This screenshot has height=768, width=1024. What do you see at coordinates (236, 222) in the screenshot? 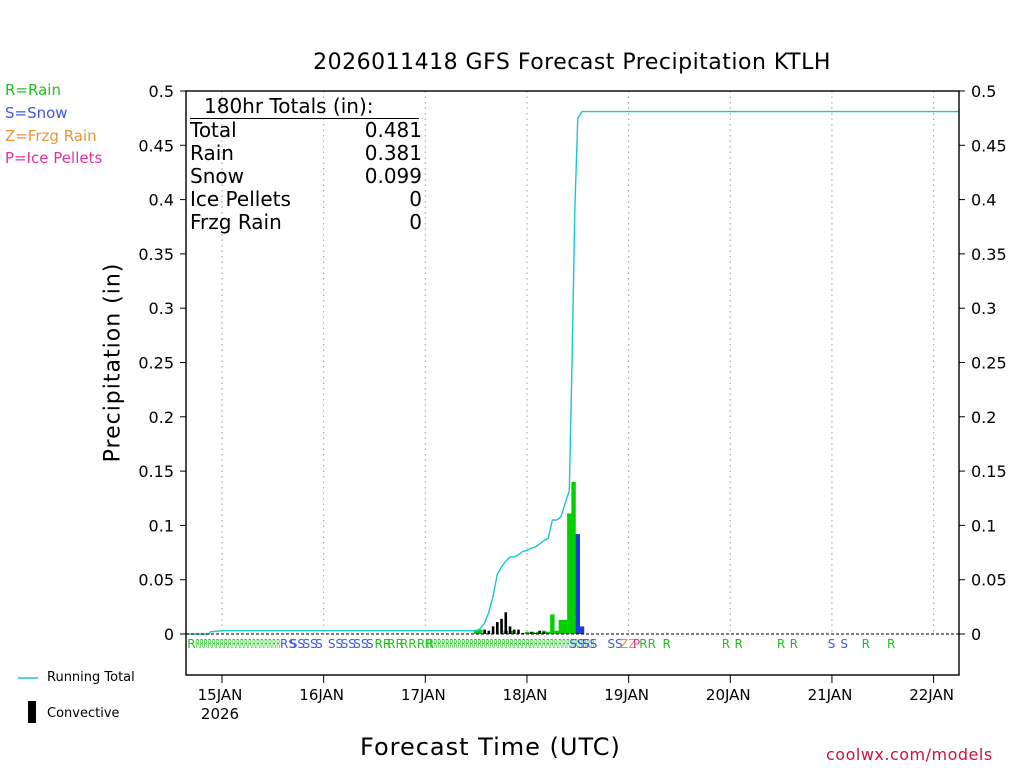
I see `totals-label: Frzg Rain` at bounding box center [236, 222].